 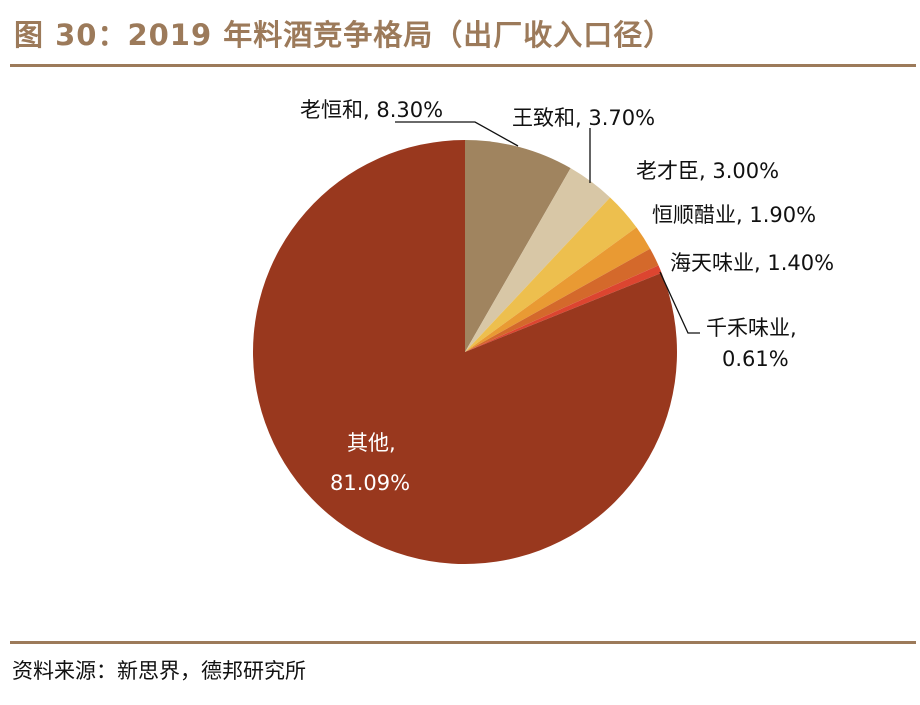 I want to click on title-divider, so click(x=463, y=65).